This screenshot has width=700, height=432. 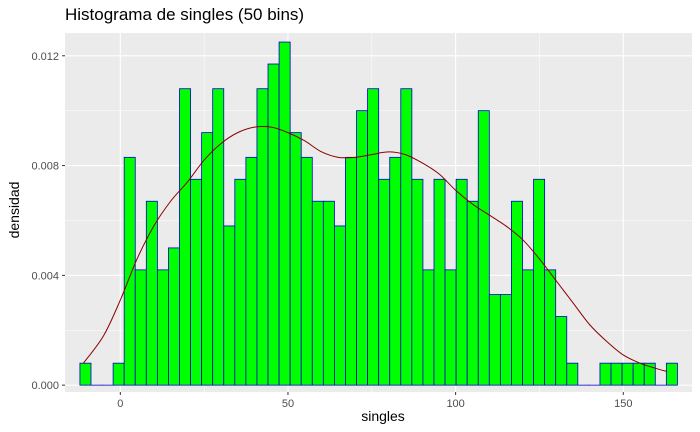 I want to click on y-axis-ticks: 0.000 0.004 0.008 0.012, so click(x=48, y=221).